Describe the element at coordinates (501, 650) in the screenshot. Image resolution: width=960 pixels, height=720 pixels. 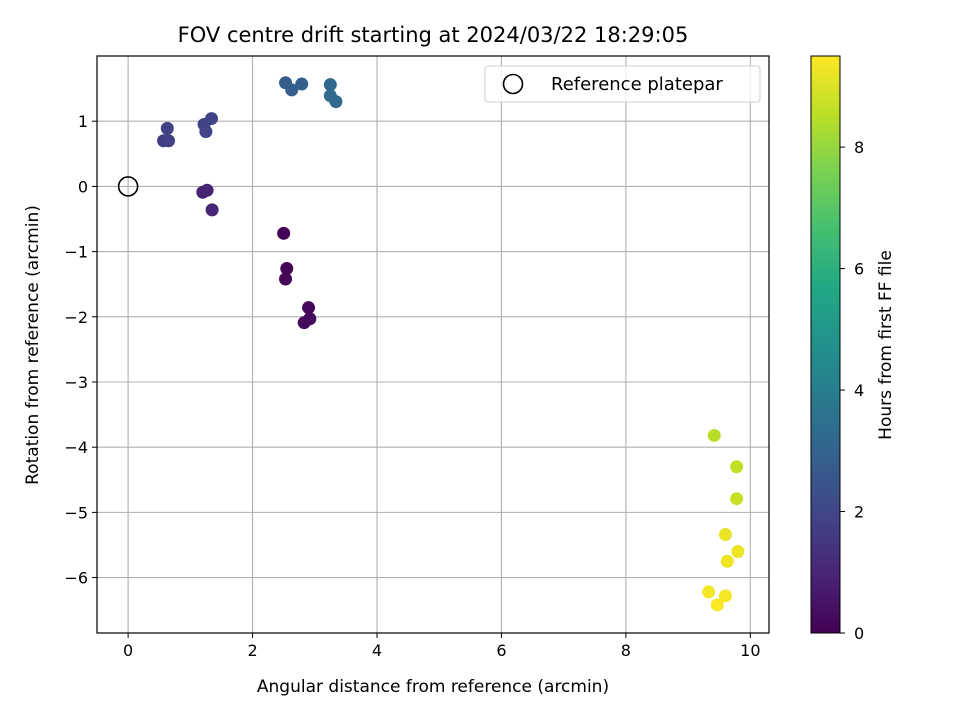
I see `x-tick-label: 6` at that location.